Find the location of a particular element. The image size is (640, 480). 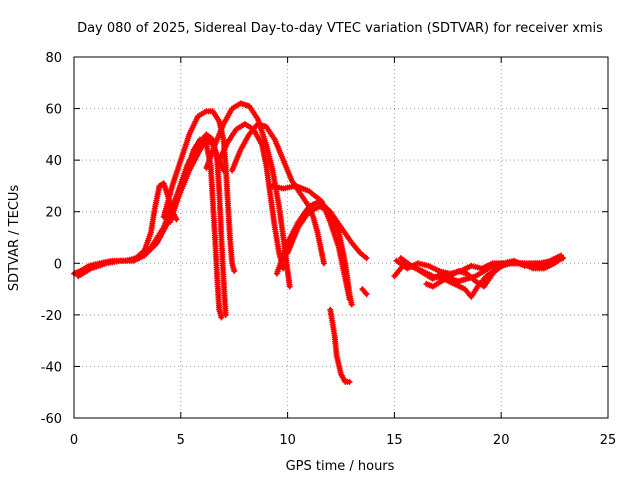

series-arc-p is located at coordinates (493, 272).